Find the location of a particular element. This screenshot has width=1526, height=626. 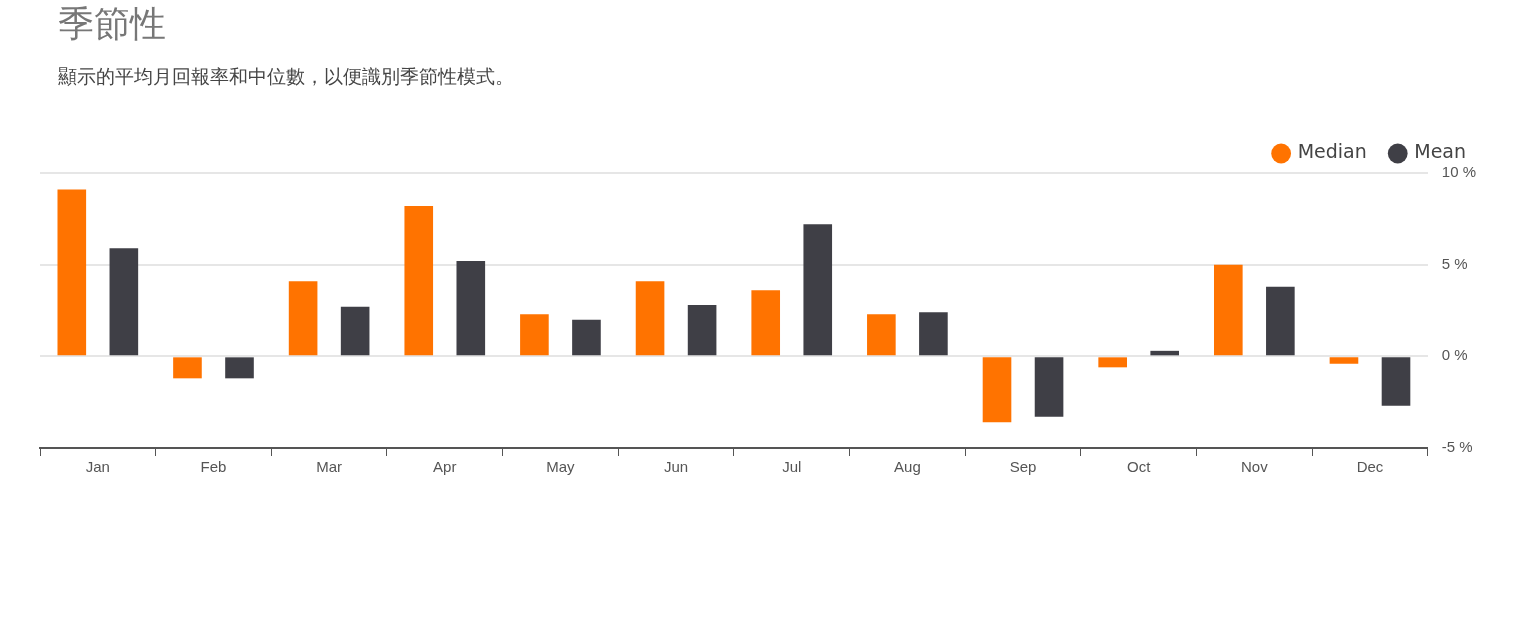

chart-subtitle: 顯示的平均月回報率和中位數，以便識別季節性模式。 is located at coordinates (286, 76).